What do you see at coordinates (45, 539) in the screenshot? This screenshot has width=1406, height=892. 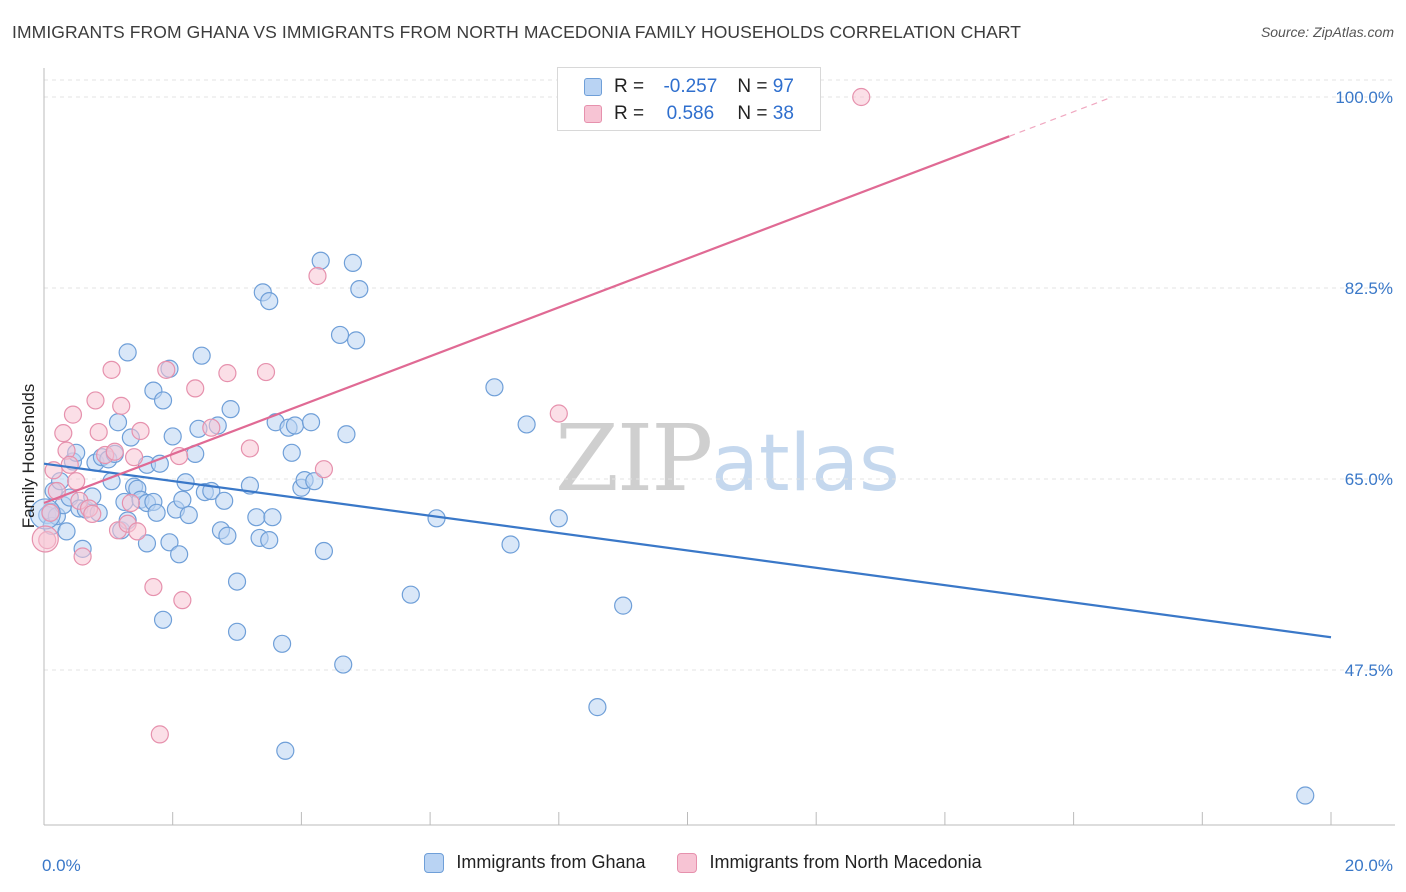 I see `macedonia-point-cluster` at bounding box center [45, 539].